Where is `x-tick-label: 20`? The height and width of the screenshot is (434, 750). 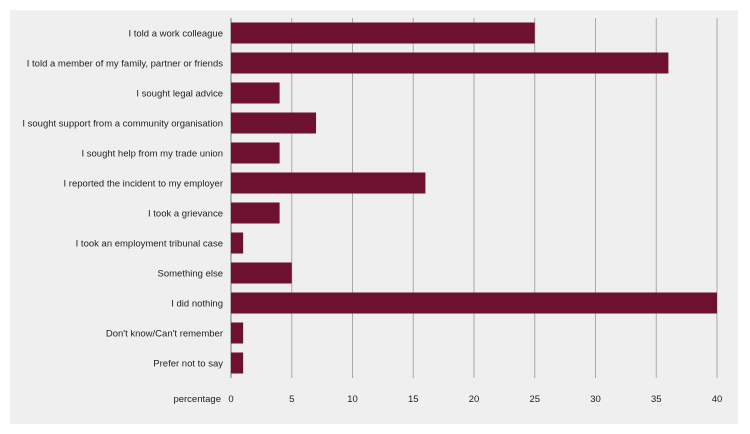
x-tick-label: 20 is located at coordinates (474, 399).